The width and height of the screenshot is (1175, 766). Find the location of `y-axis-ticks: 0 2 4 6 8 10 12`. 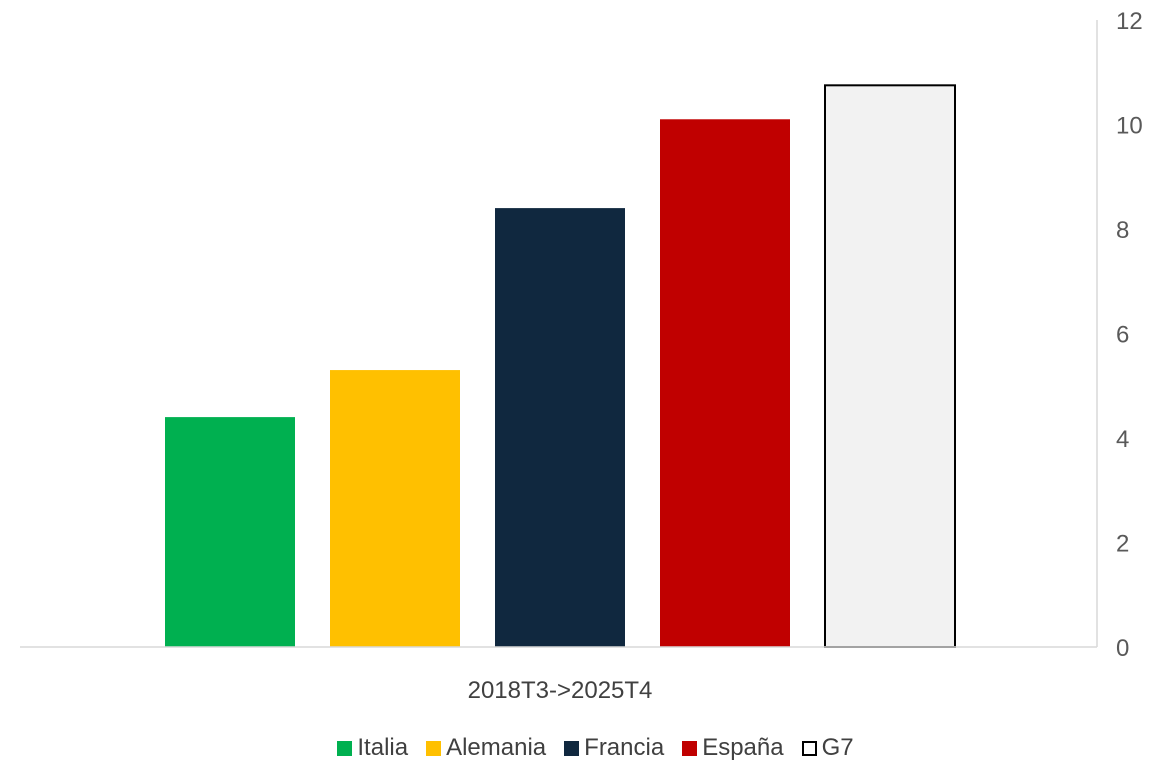

y-axis-ticks: 0 2 4 6 8 10 12 is located at coordinates (1129, 335).